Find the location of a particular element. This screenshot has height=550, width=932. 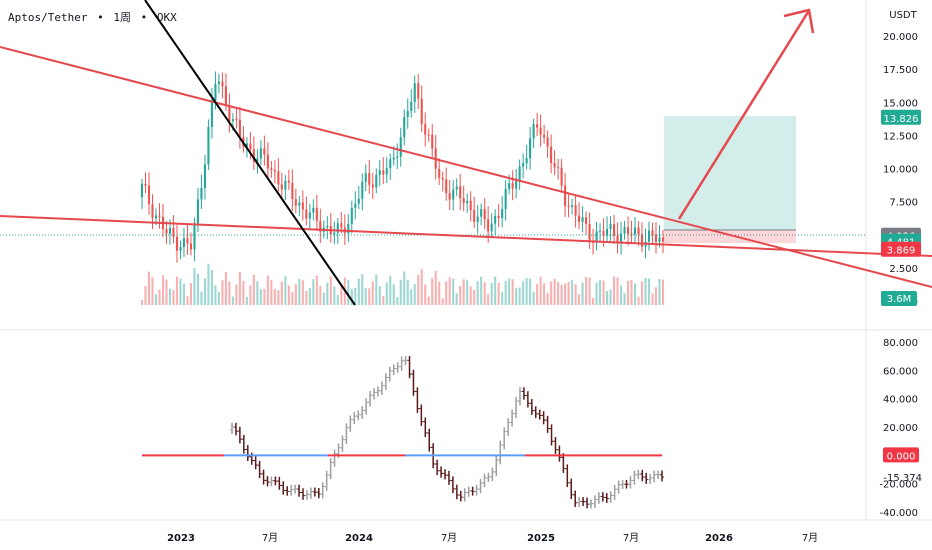

stop-zone is located at coordinates (730, 236).